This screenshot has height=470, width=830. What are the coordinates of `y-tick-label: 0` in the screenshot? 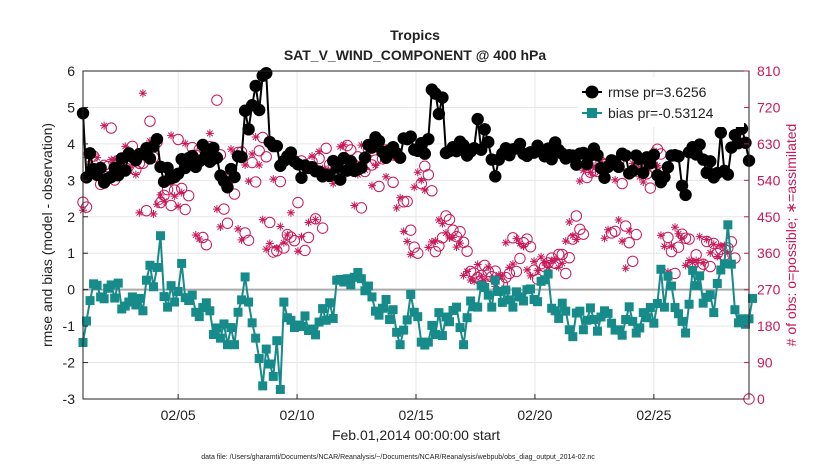 It's located at (71, 290).